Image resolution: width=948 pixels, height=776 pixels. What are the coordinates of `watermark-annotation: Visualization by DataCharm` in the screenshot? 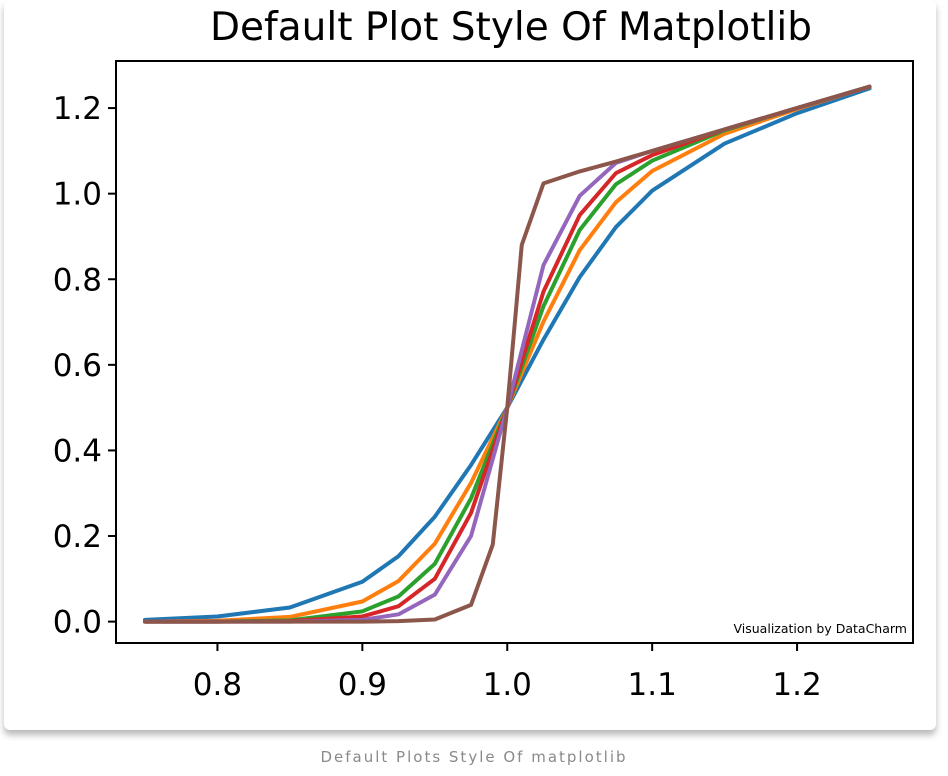 It's located at (821, 628).